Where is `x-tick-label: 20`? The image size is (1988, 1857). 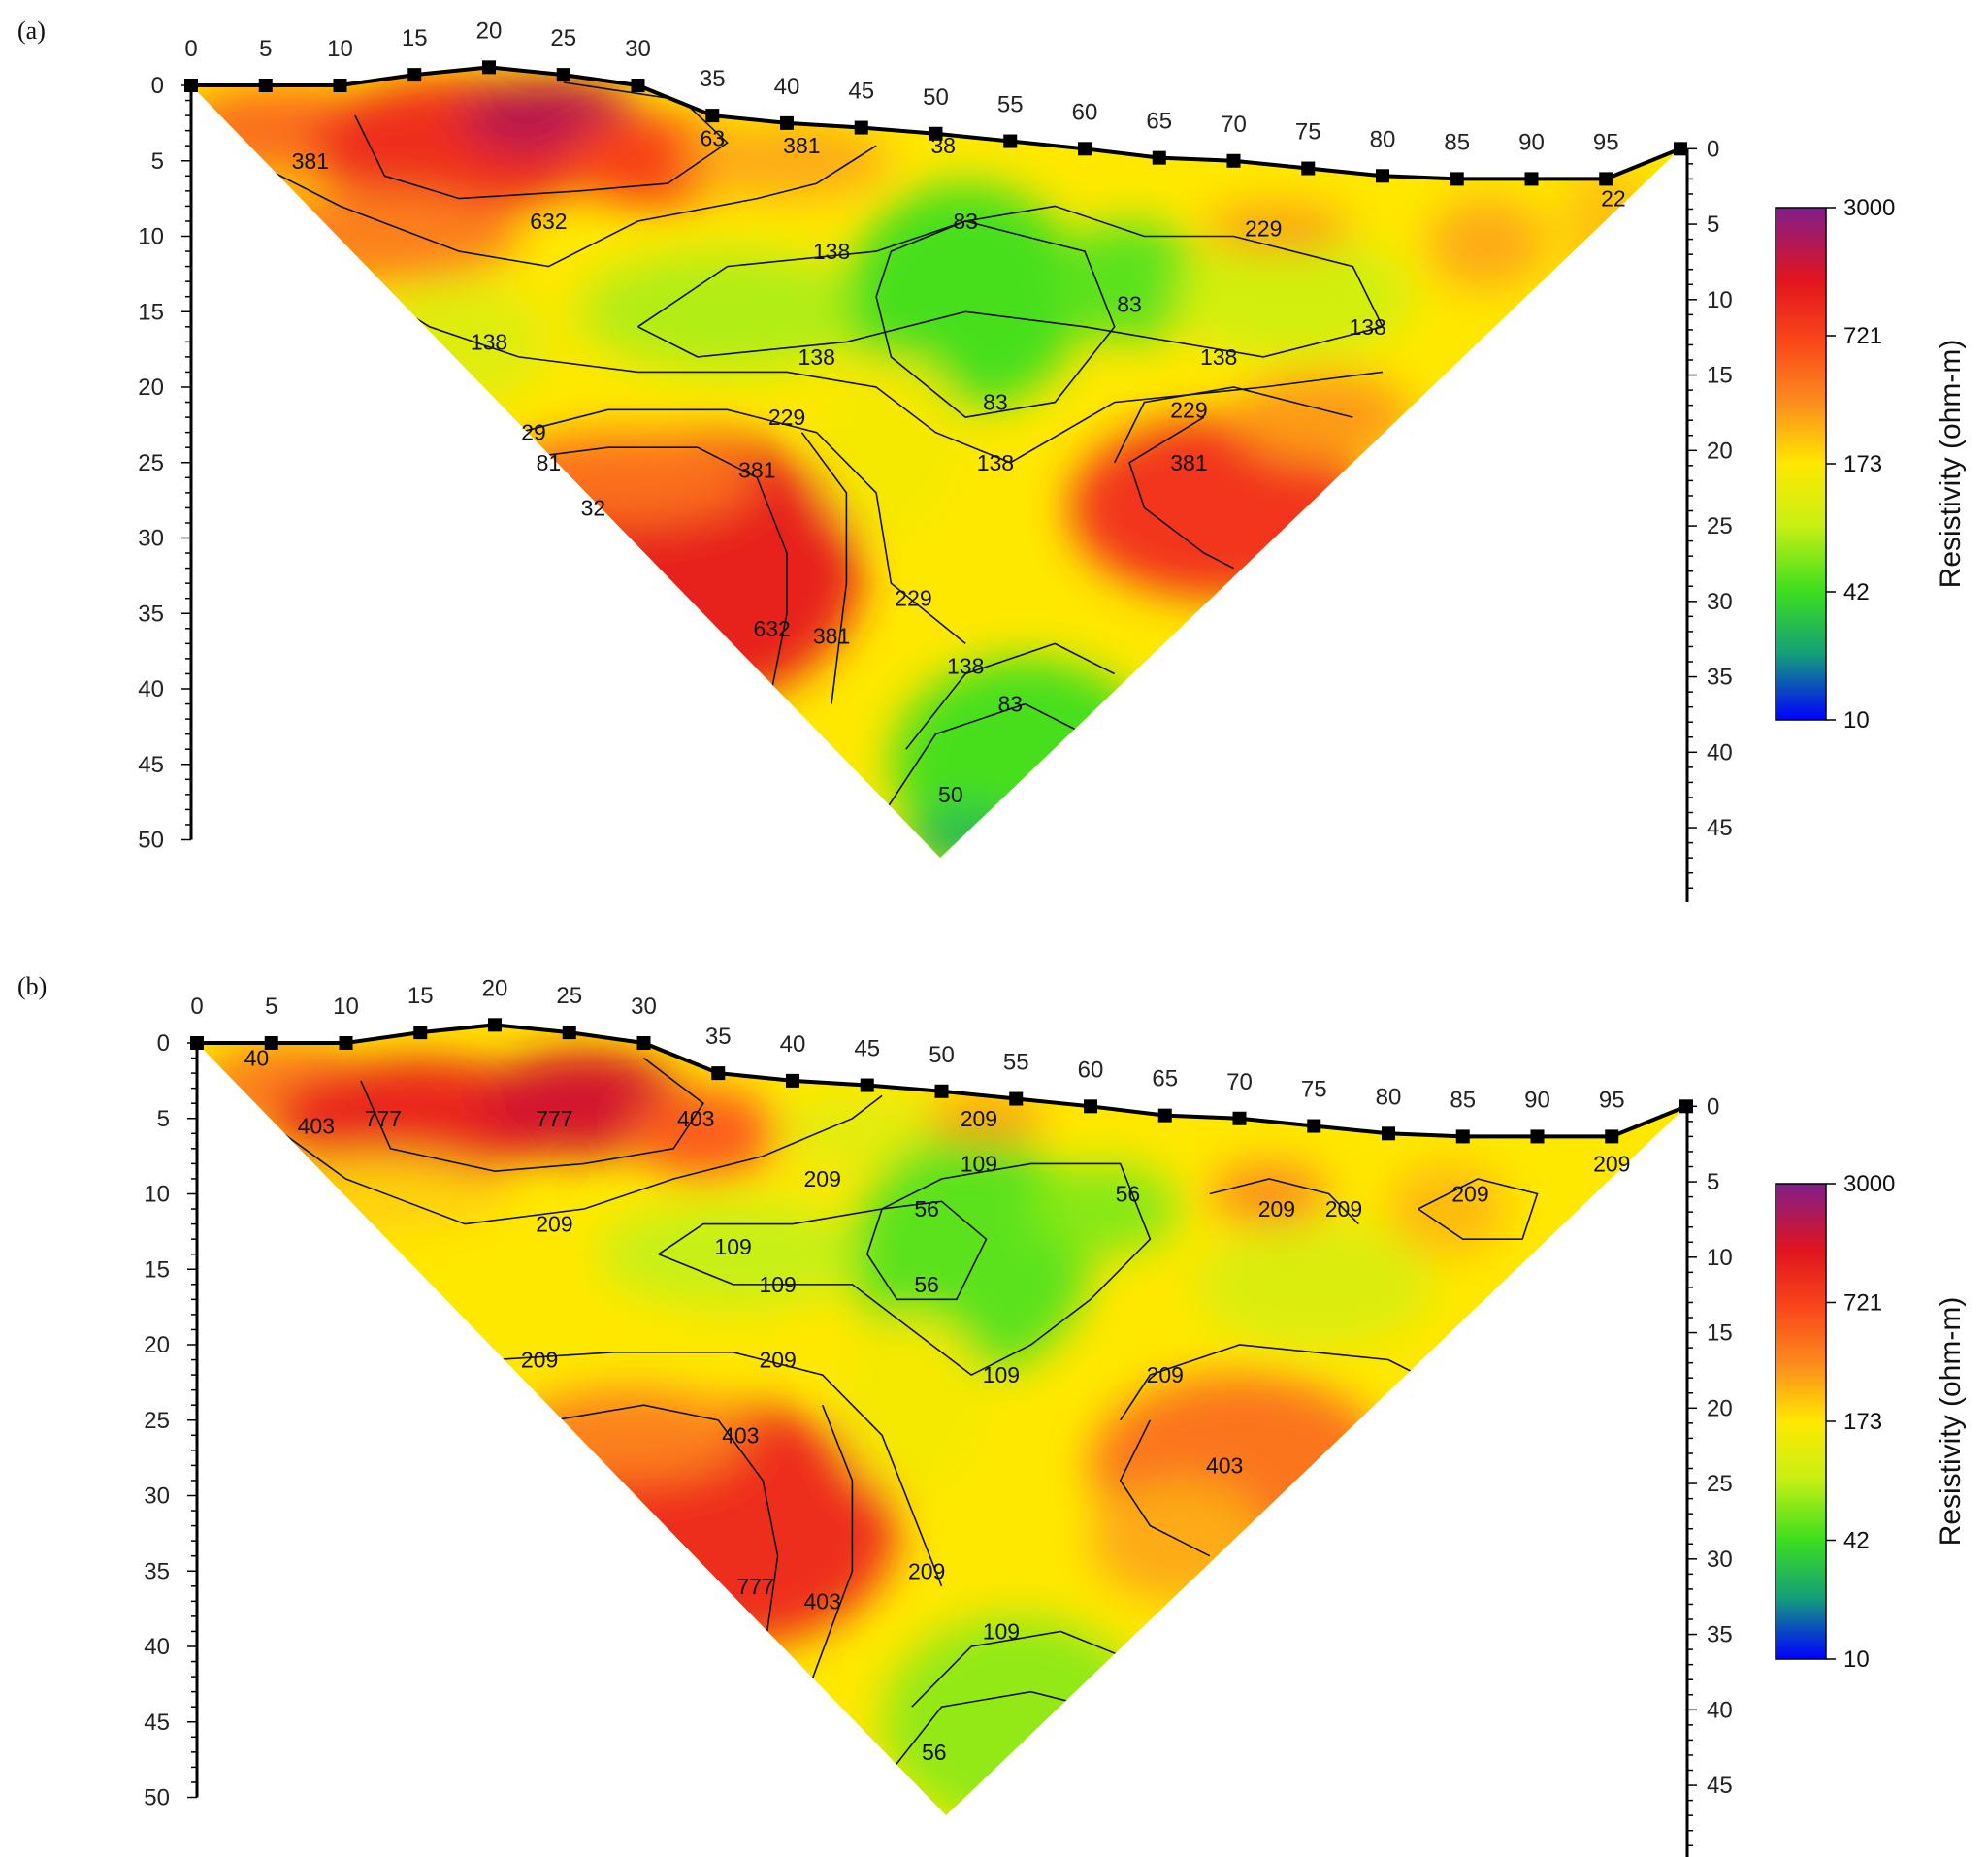
x-tick-label: 20 is located at coordinates (489, 31).